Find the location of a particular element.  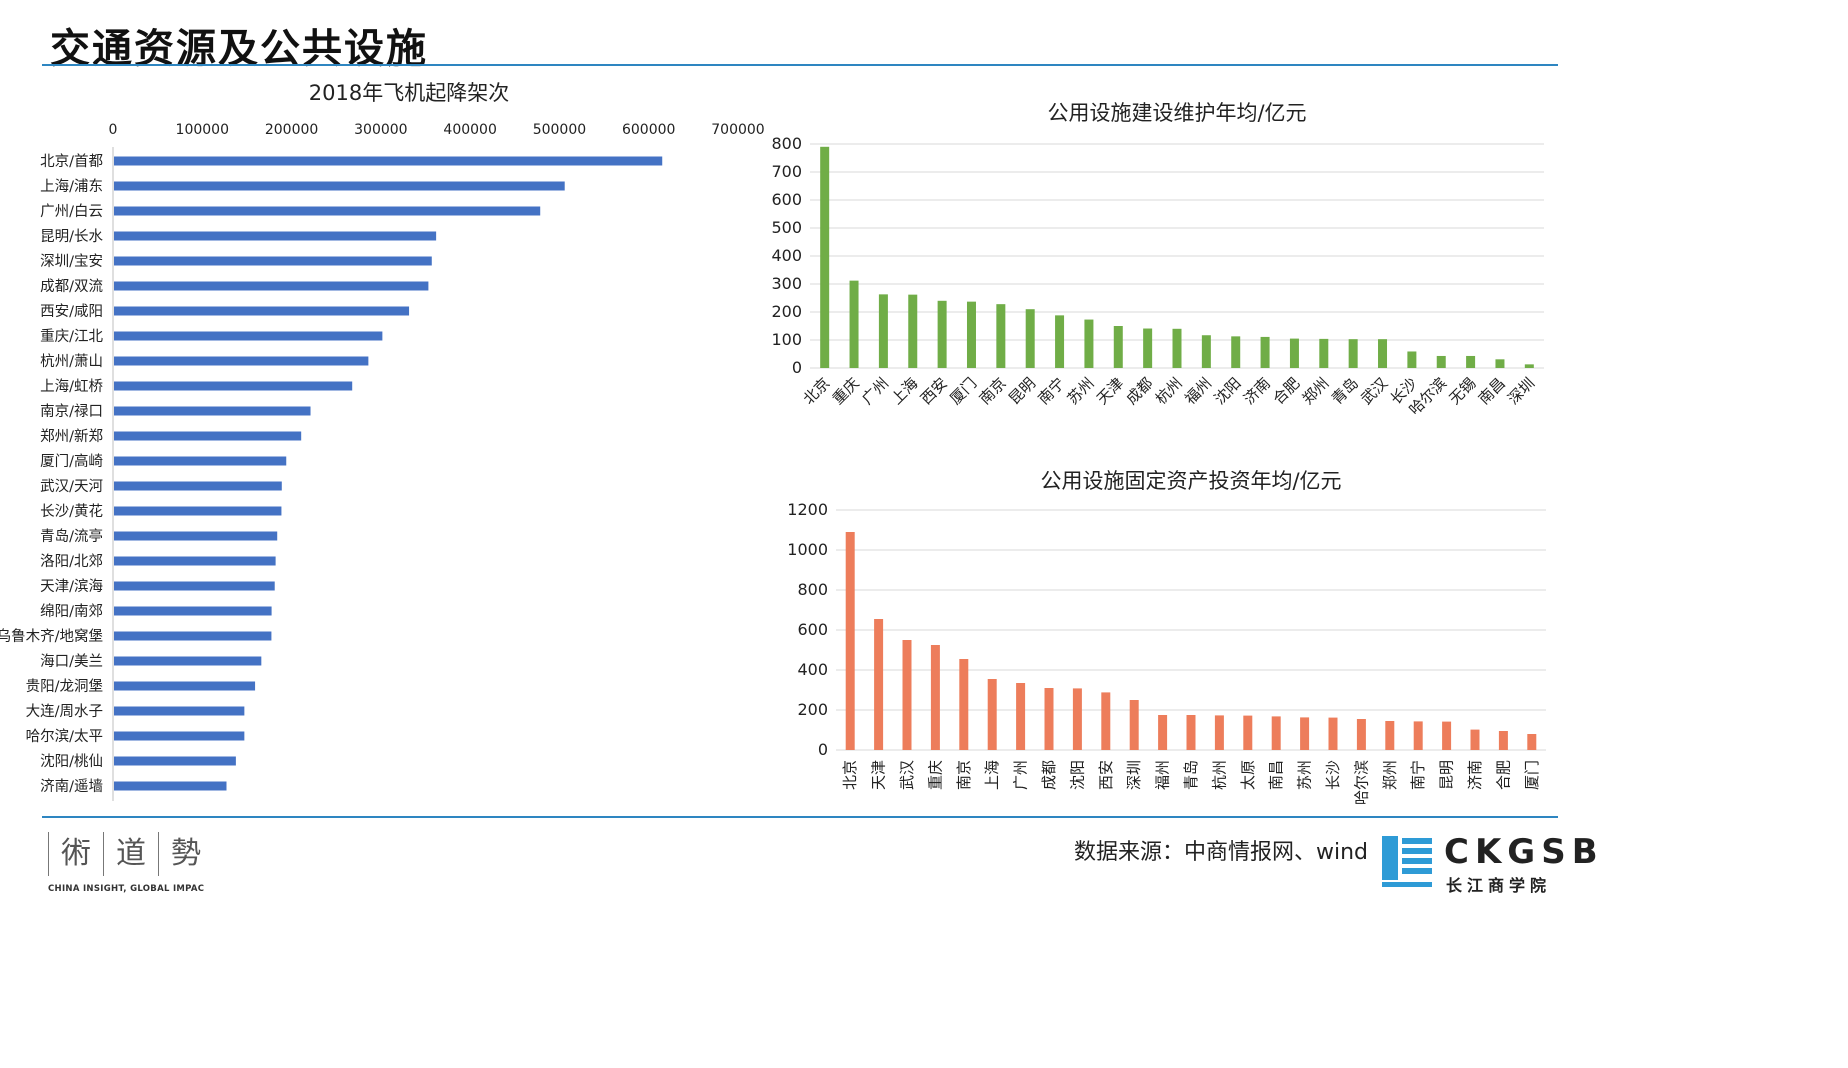

x-tick-label: 100000 is located at coordinates (202, 130).